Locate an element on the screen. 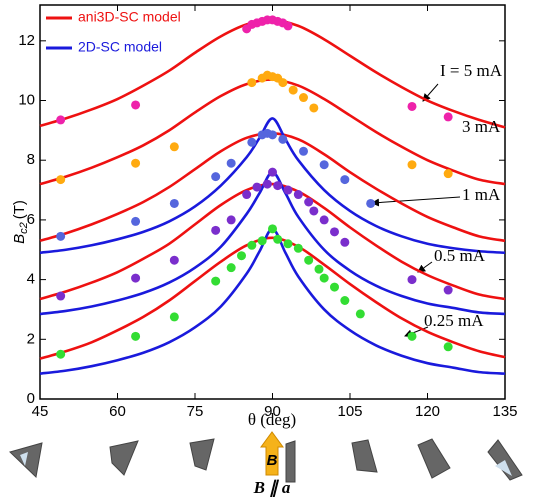 Image resolution: width=533 pixels, height=503 pixels. y-tick-label: 12 is located at coordinates (26, 40).